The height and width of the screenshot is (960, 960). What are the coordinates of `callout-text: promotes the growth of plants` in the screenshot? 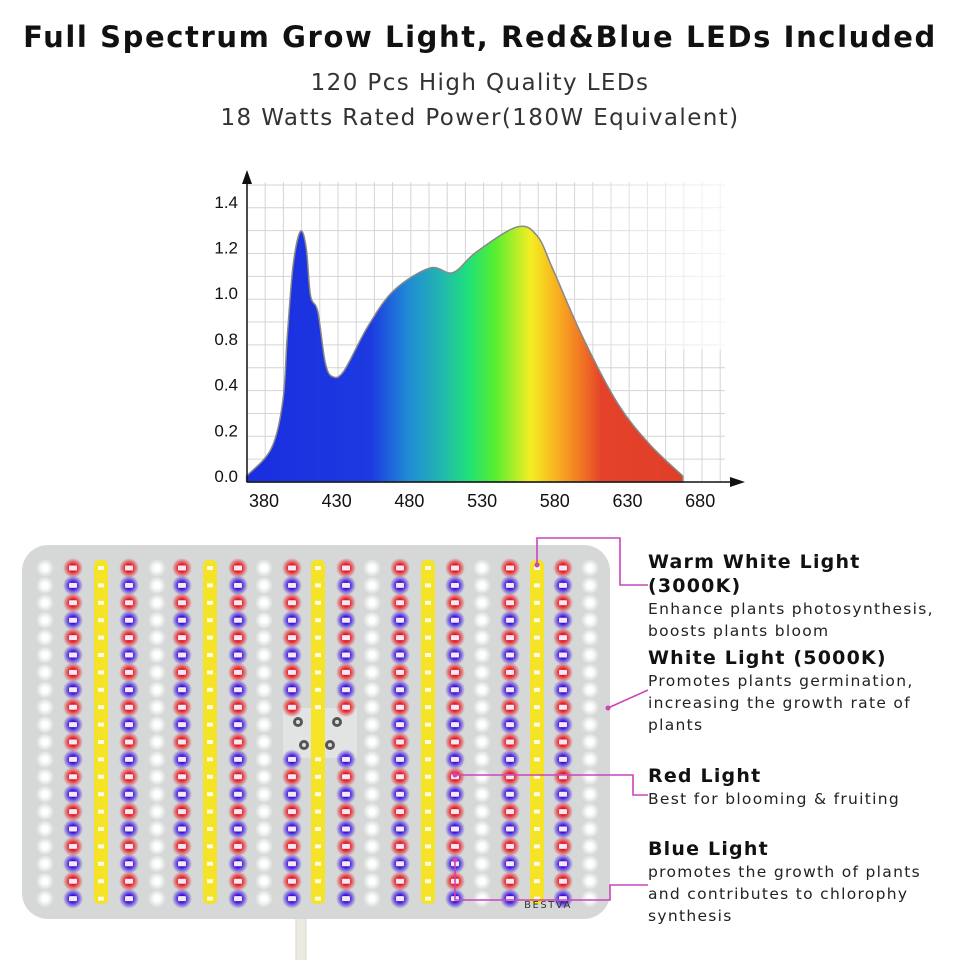 It's located at (784, 872).